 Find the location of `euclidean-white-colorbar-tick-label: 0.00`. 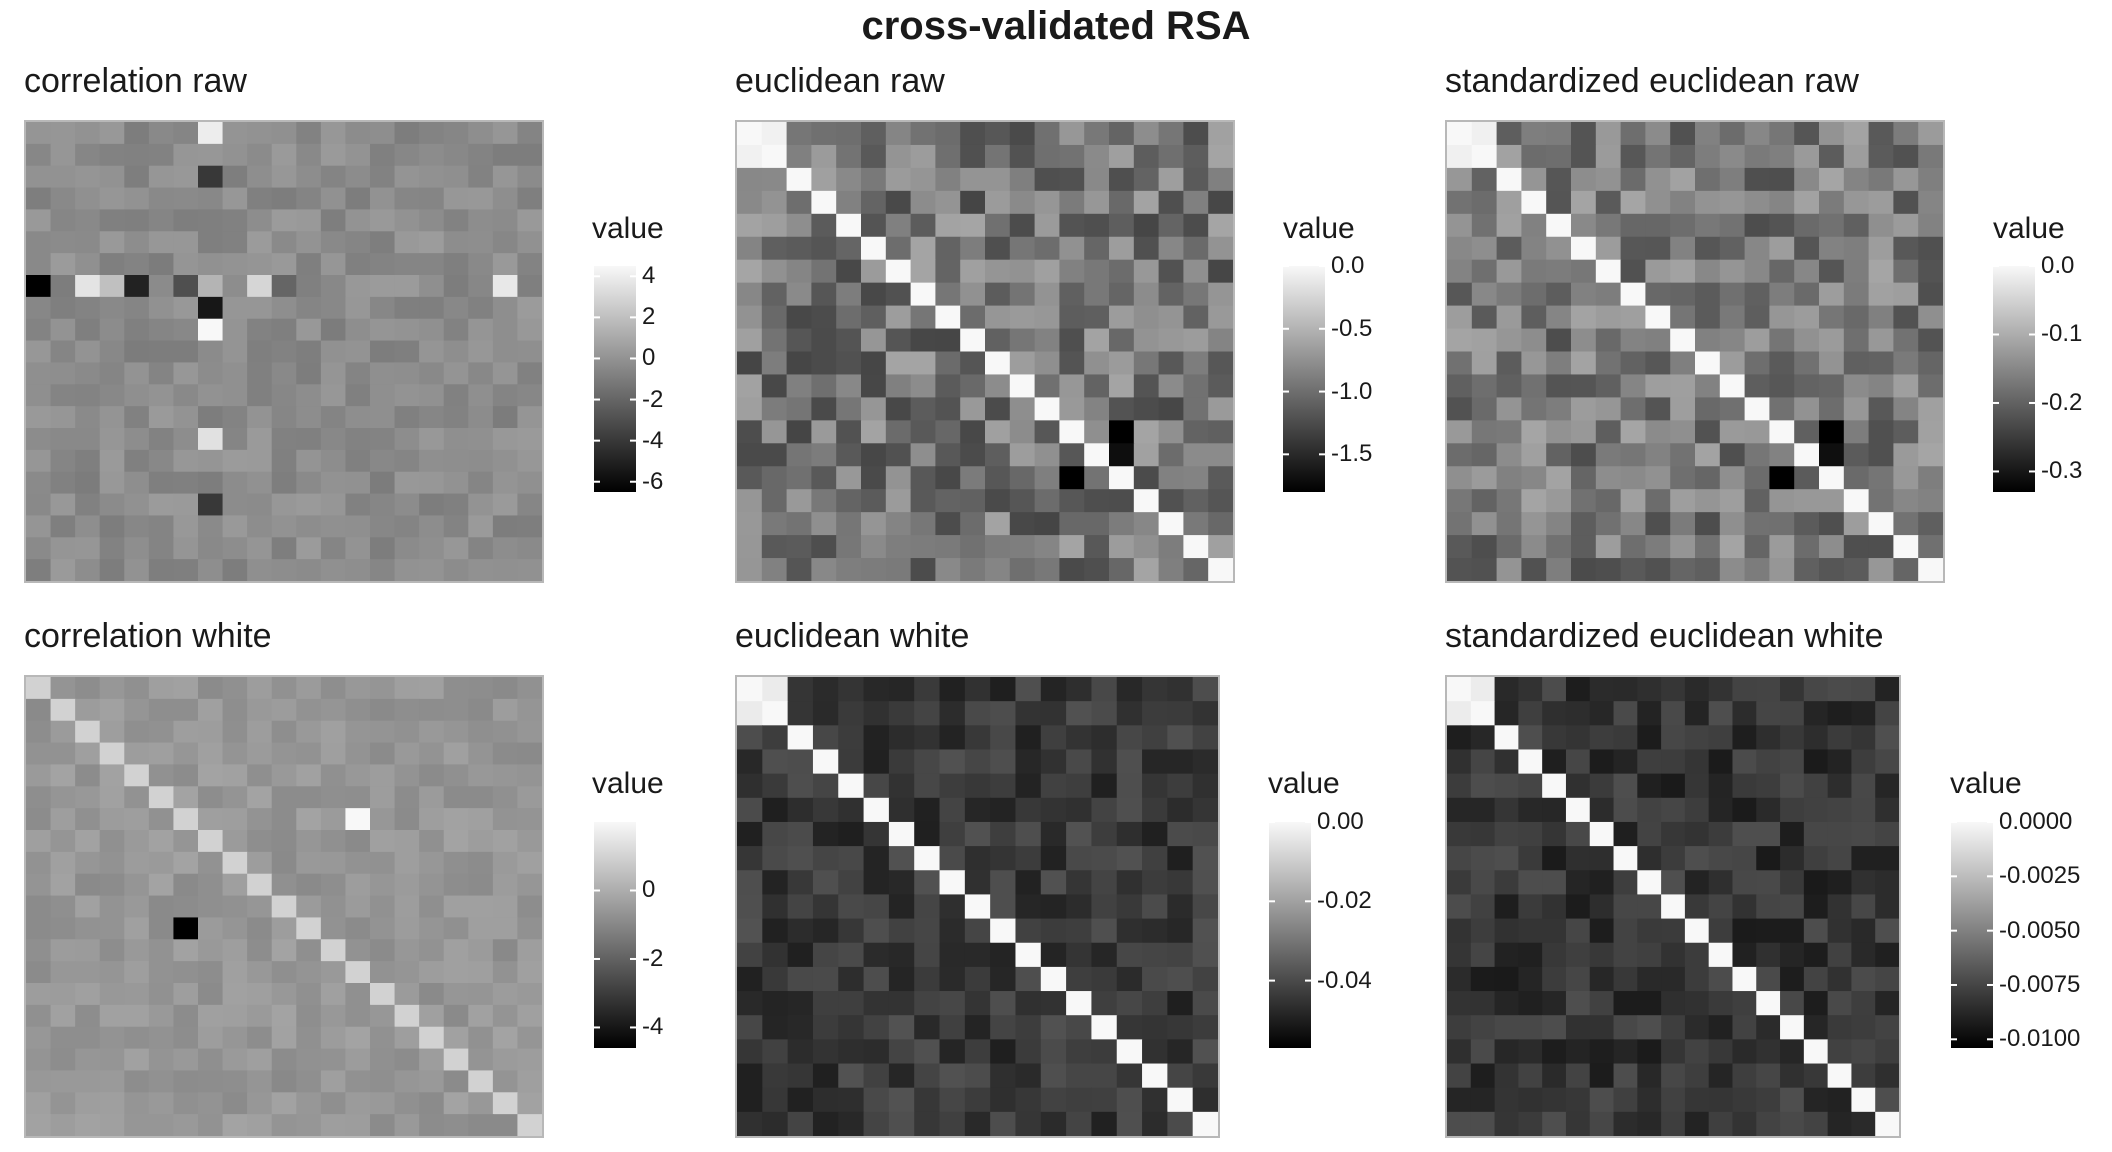

euclidean-white-colorbar-tick-label: 0.00 is located at coordinates (1340, 821).